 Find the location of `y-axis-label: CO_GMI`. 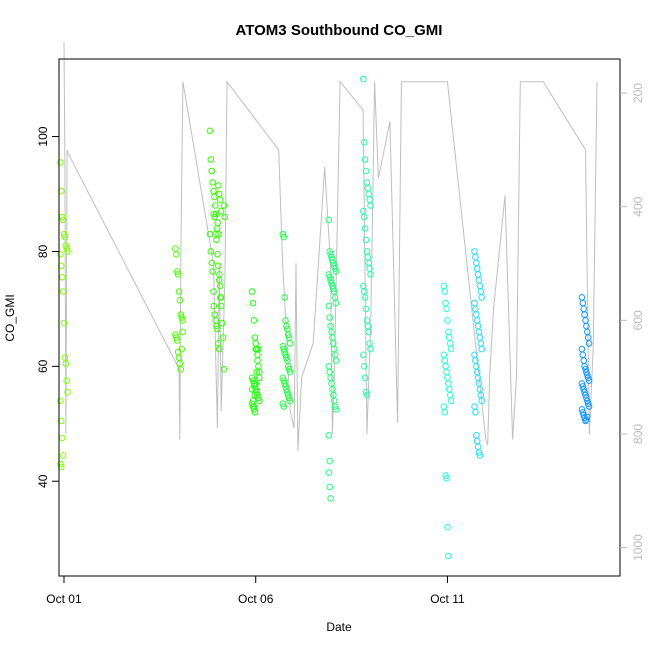

y-axis-label: CO_GMI is located at coordinates (10, 317).